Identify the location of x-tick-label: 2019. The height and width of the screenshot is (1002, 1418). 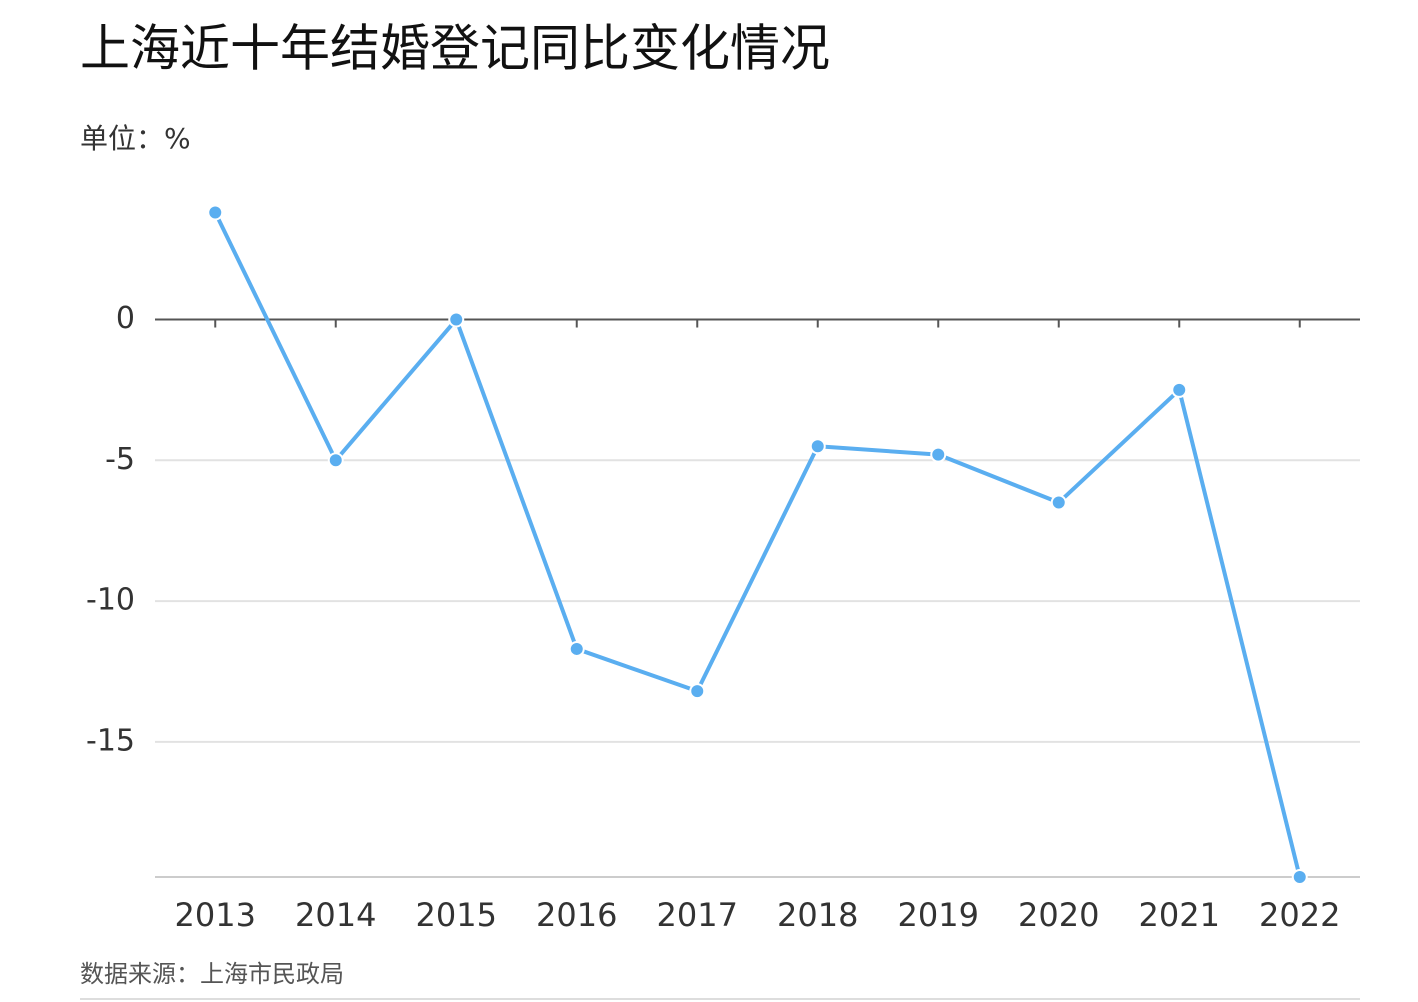
(938, 915).